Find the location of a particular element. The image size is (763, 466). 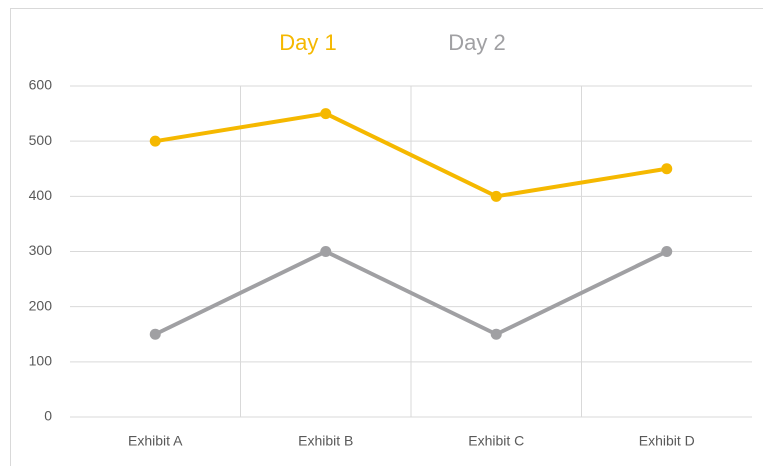

y-tick-label: 200 is located at coordinates (41, 305).